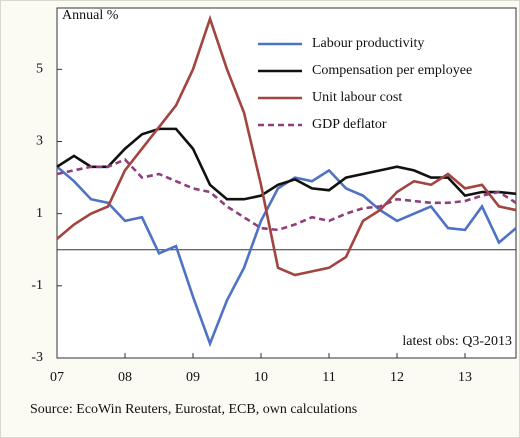 The image size is (520, 438). What do you see at coordinates (37, 285) in the screenshot?
I see `y-tick-label: -1` at bounding box center [37, 285].